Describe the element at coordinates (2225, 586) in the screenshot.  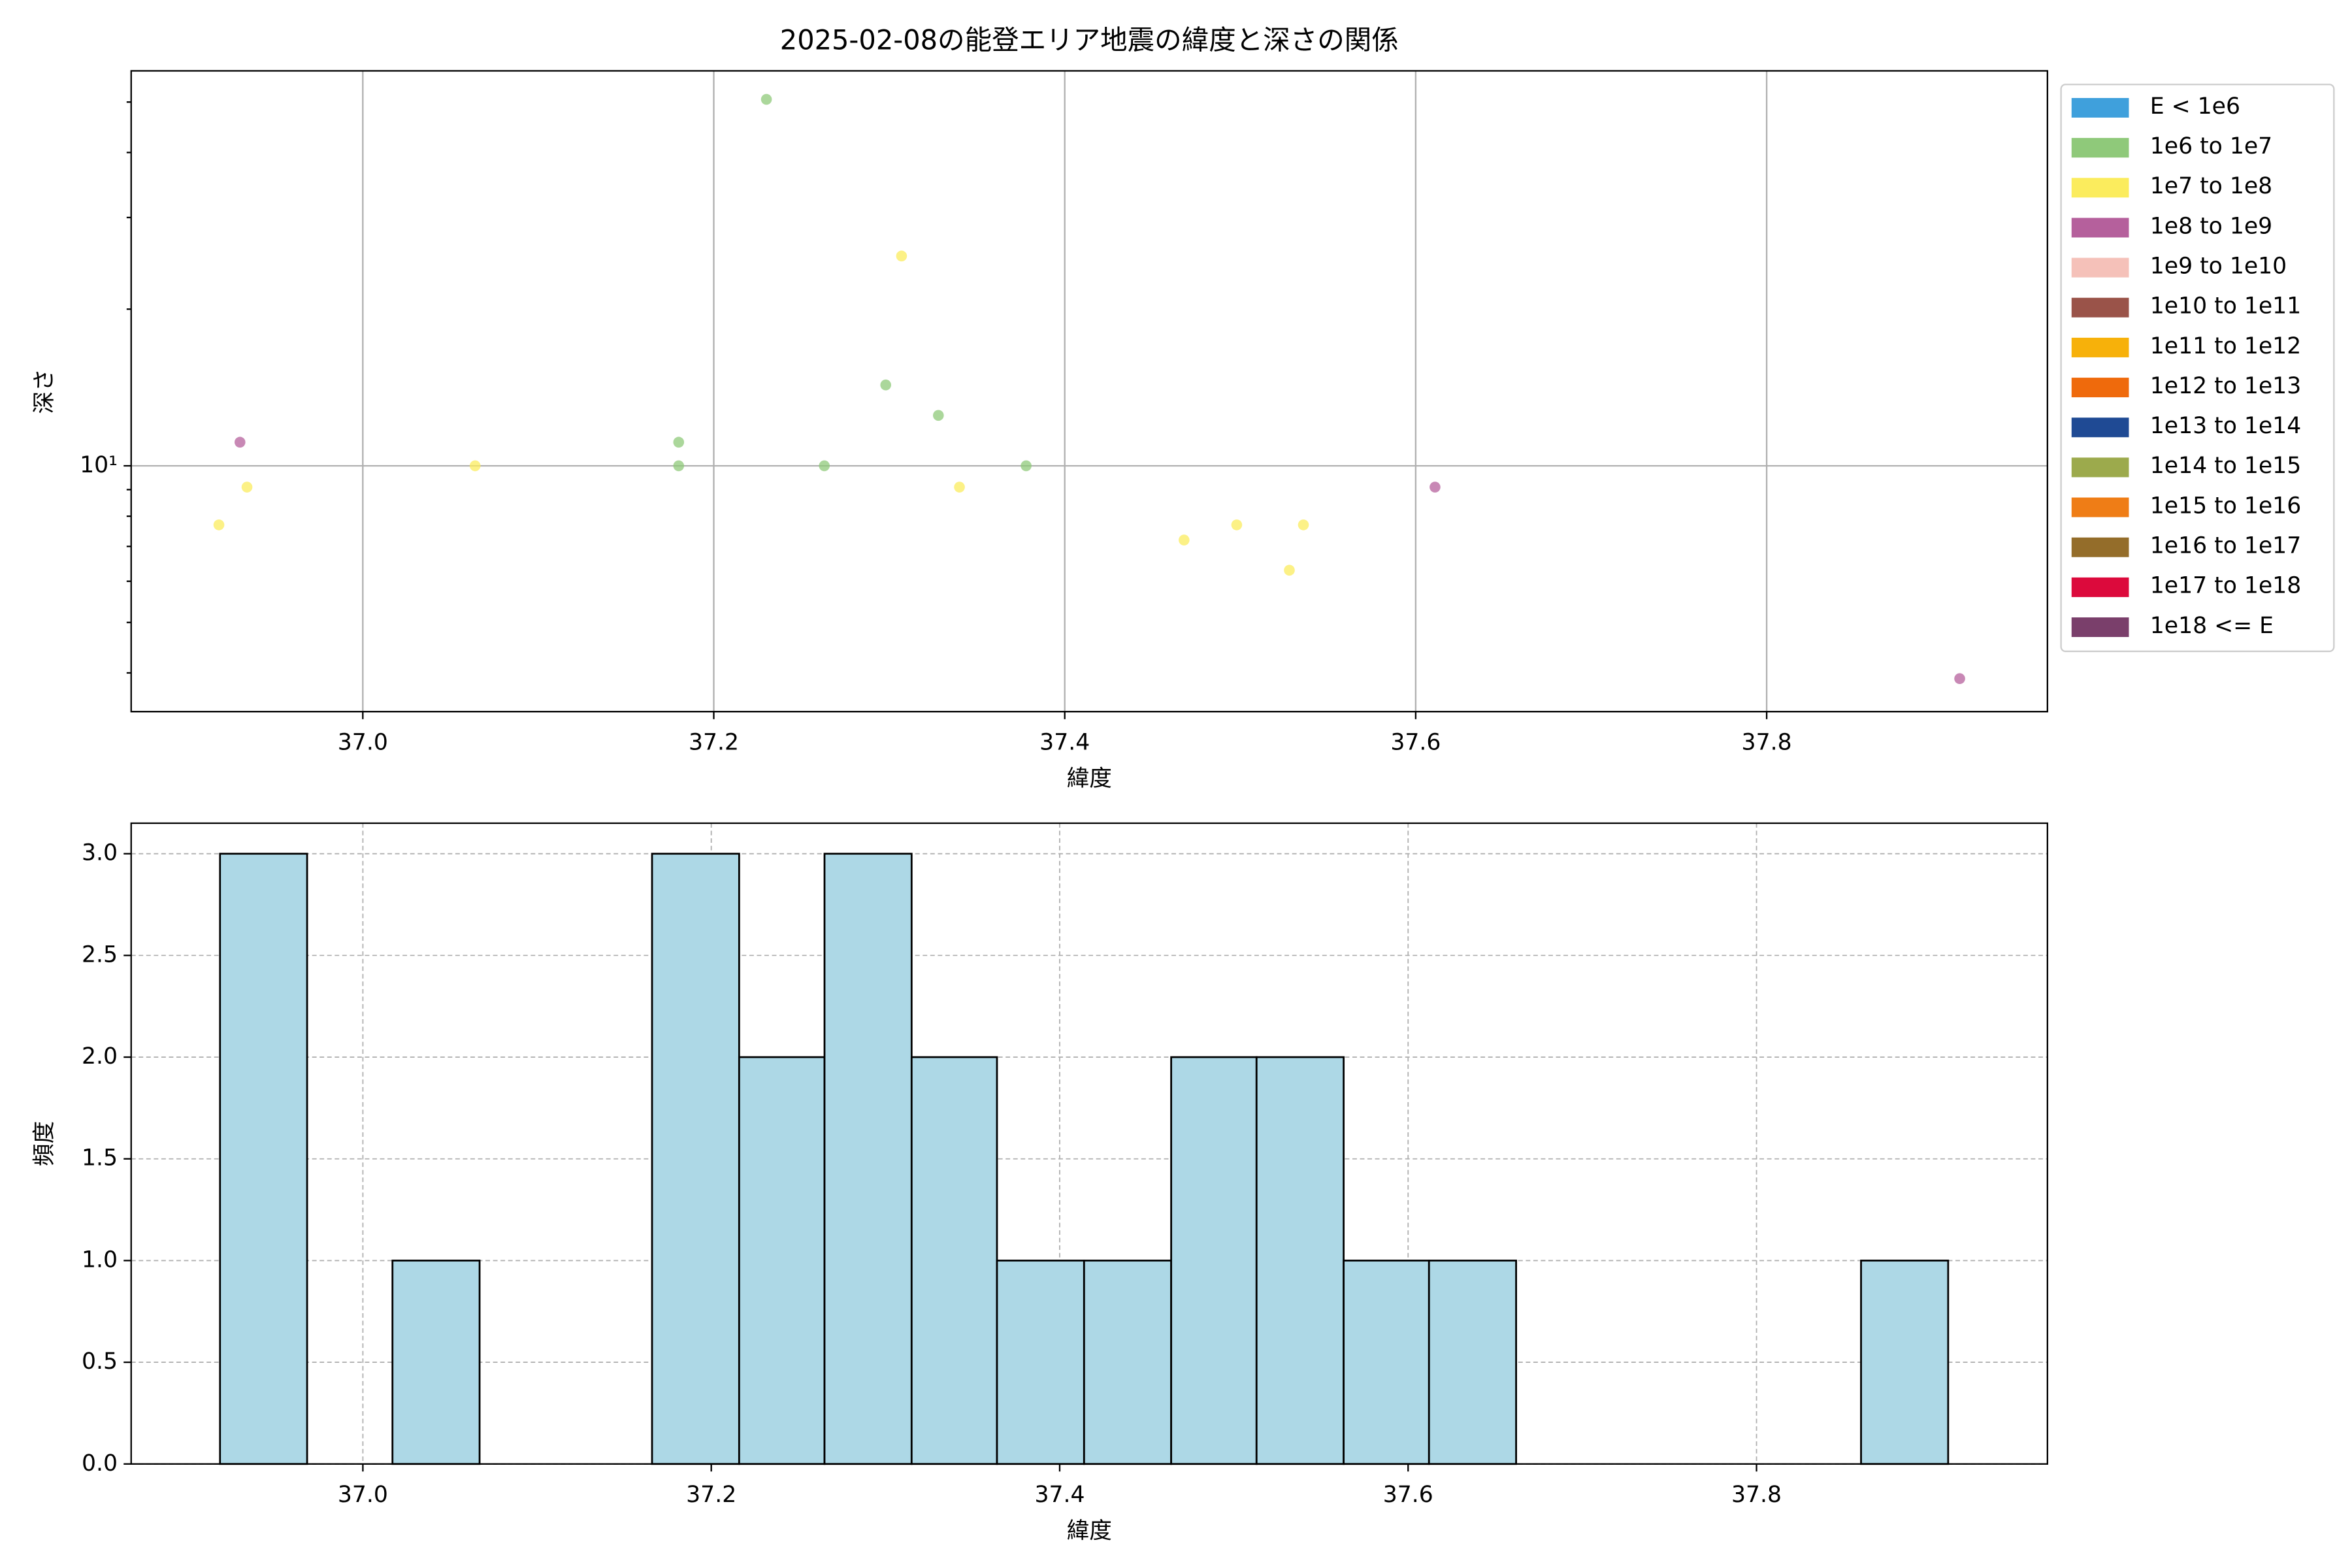
I see `legend-label: 1e17 to 1e18` at that location.